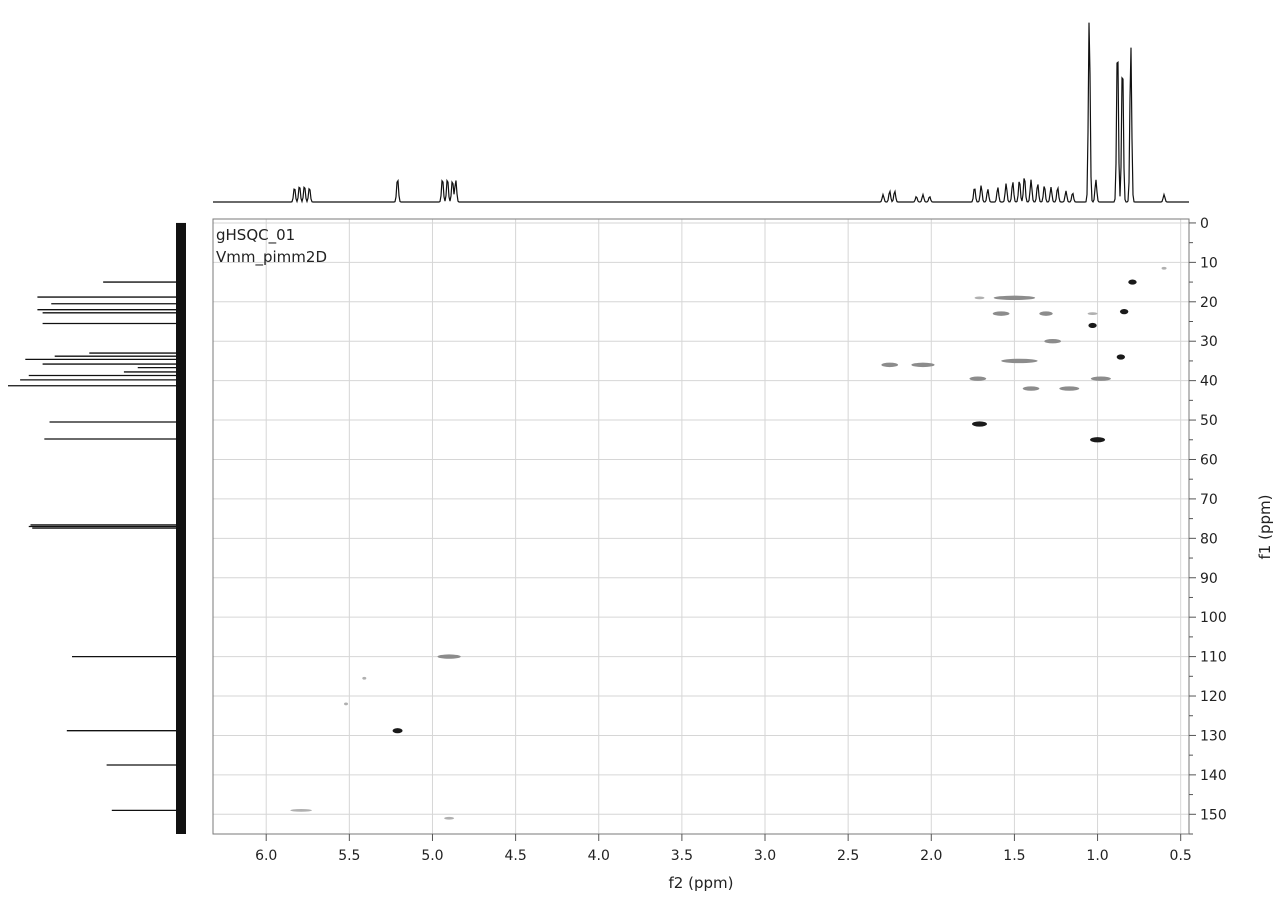 Image resolution: width=1279 pixels, height=897 pixels. I want to click on x-tick-label: 1.0, so click(1097, 856).